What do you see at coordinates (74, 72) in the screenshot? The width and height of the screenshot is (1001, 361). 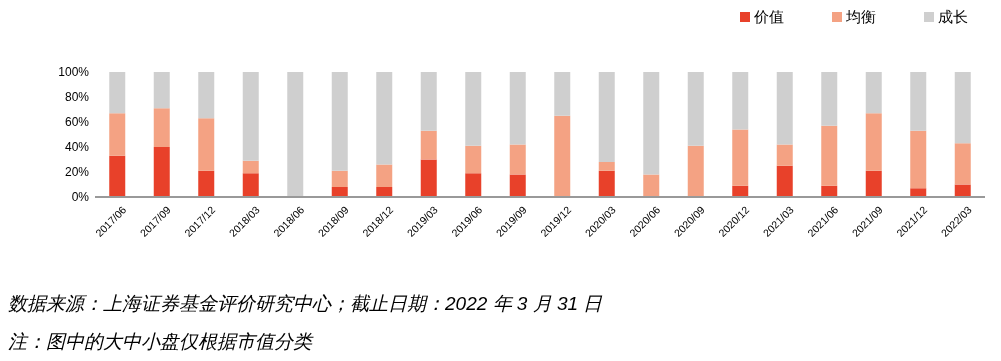 I see `y-tick-label: 100%` at bounding box center [74, 72].